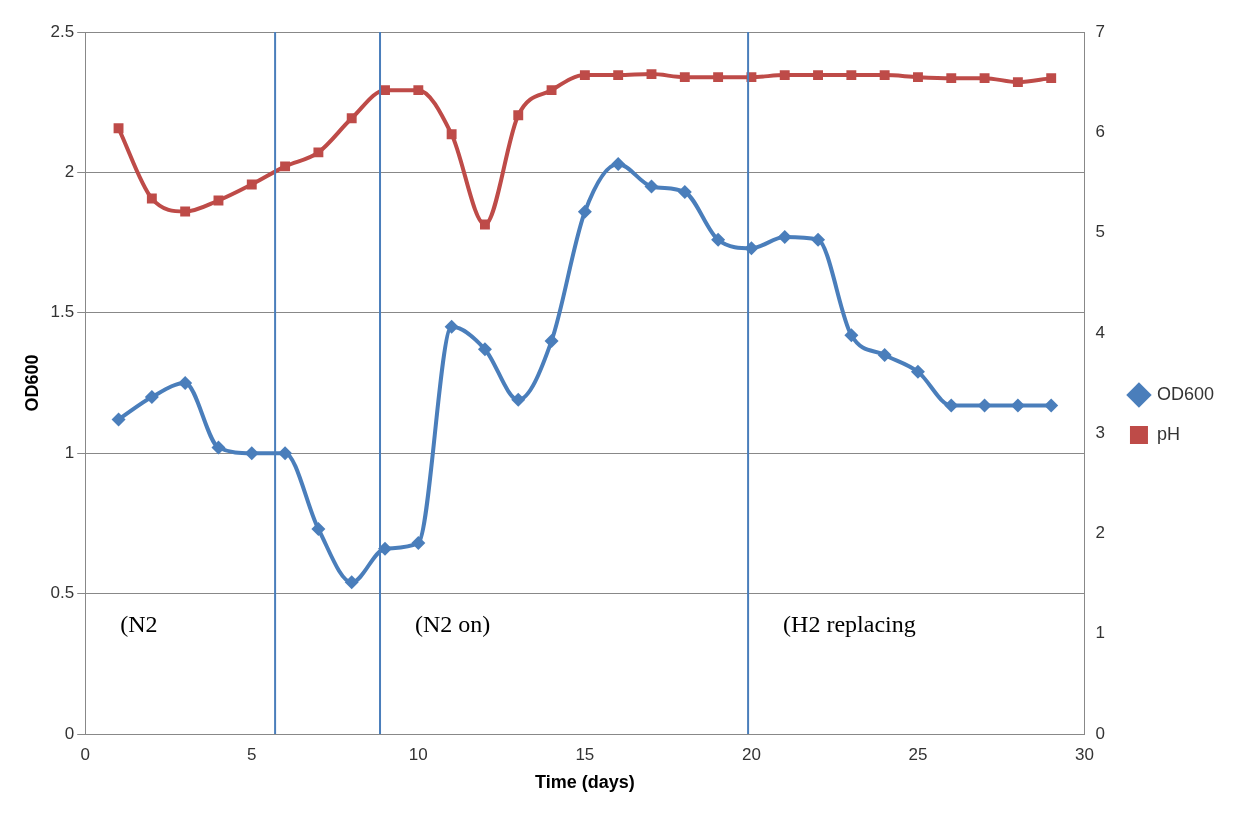  I want to click on y-tick-label: 2.5, so click(62, 31).